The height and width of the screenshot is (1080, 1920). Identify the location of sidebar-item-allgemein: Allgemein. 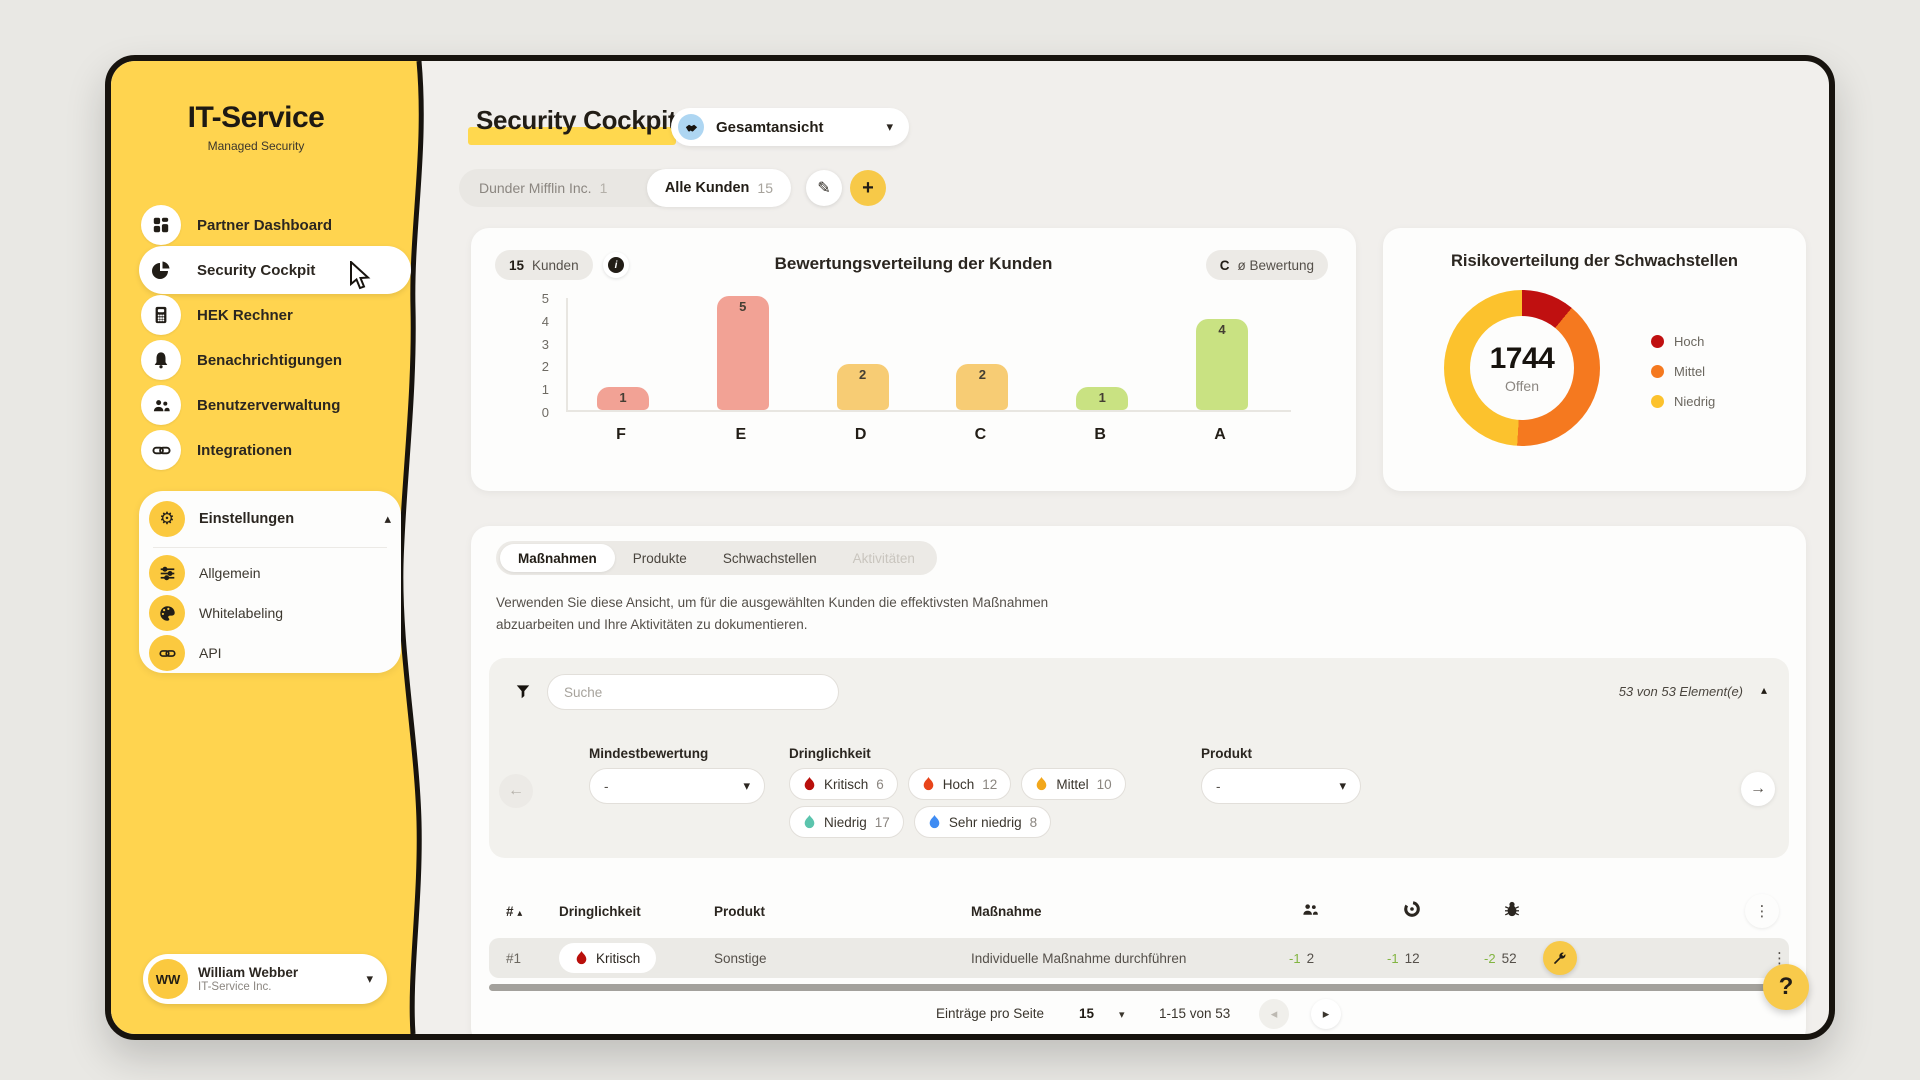
(270, 573).